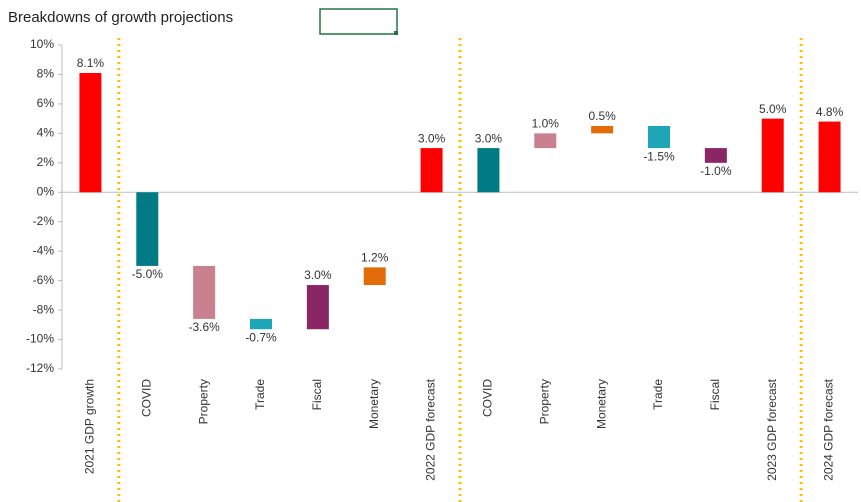 The image size is (861, 502). Describe the element at coordinates (375, 258) in the screenshot. I see `value-label: 1.2%` at that location.